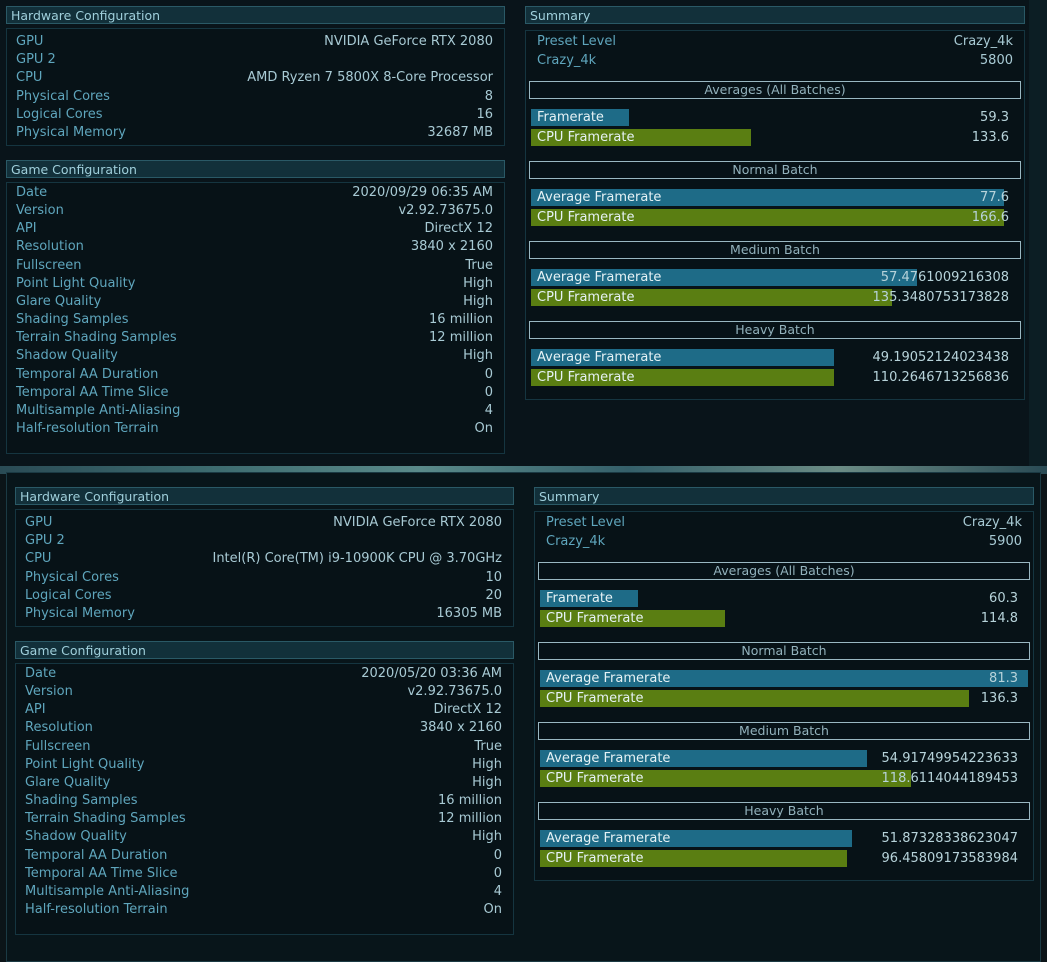 The width and height of the screenshot is (1047, 962). I want to click on hardware-row: GPU NVIDIA GeForce RTX 2080, so click(254, 42).